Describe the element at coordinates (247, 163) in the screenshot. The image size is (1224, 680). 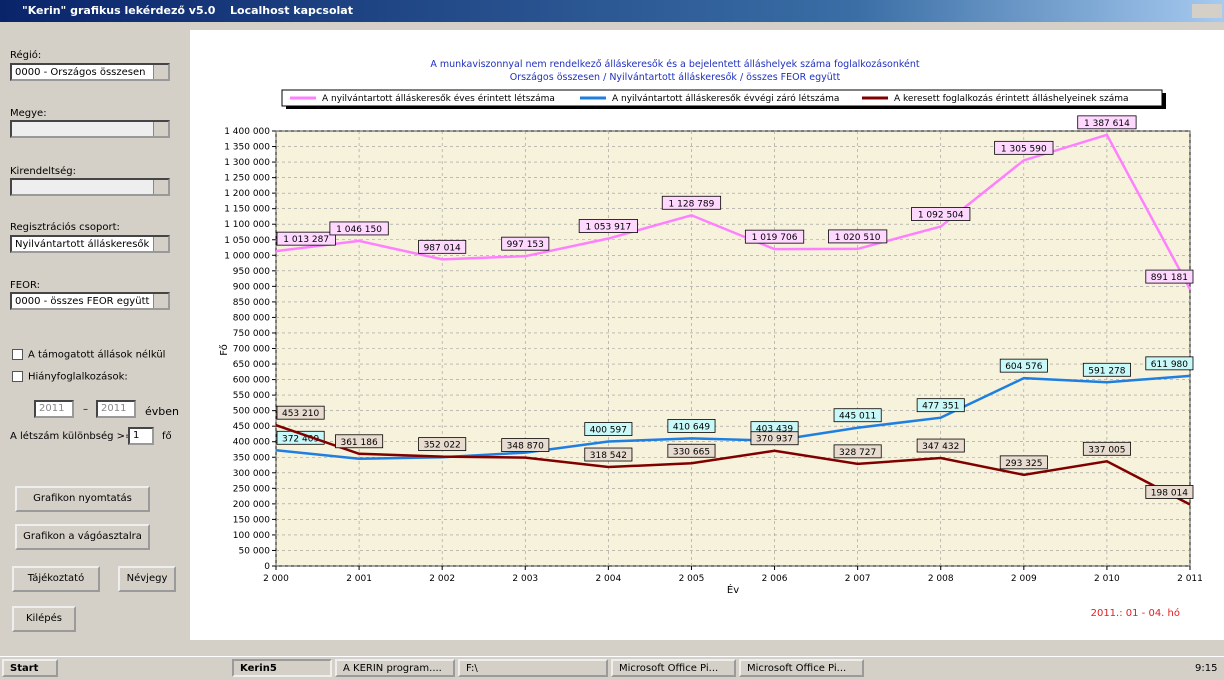
I see `y-tick-label: 1 300 000` at that location.